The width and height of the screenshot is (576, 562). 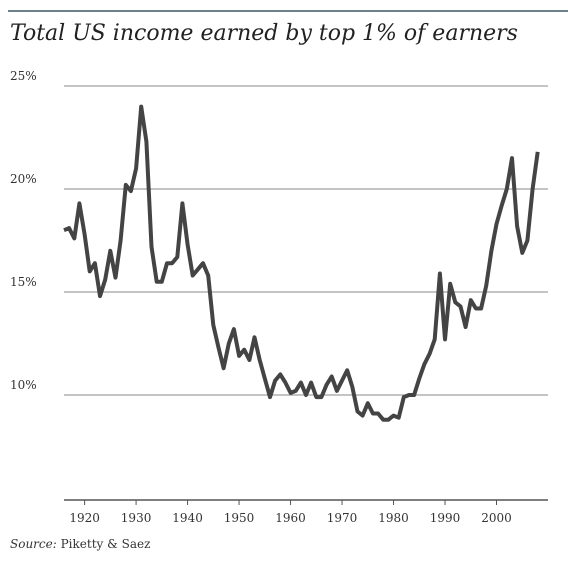 I want to click on y-tick-label: 20%, so click(x=23, y=179).